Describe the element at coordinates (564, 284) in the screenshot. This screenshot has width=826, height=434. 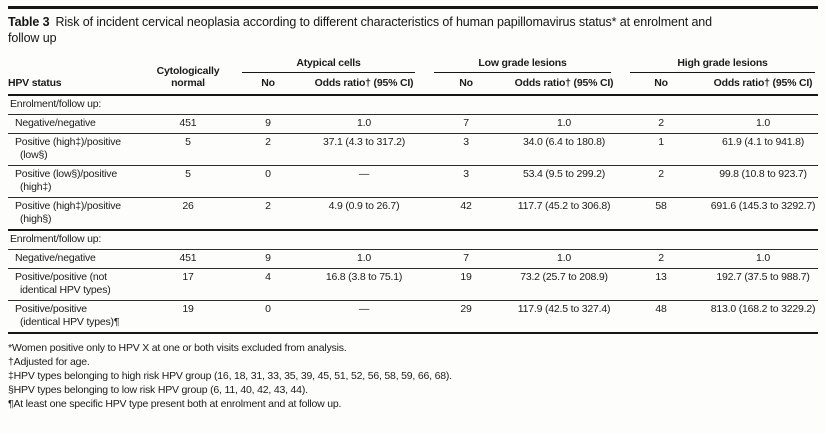
I see `odds-ratio-cell: 73.2 (25.7 to 208.9)` at that location.